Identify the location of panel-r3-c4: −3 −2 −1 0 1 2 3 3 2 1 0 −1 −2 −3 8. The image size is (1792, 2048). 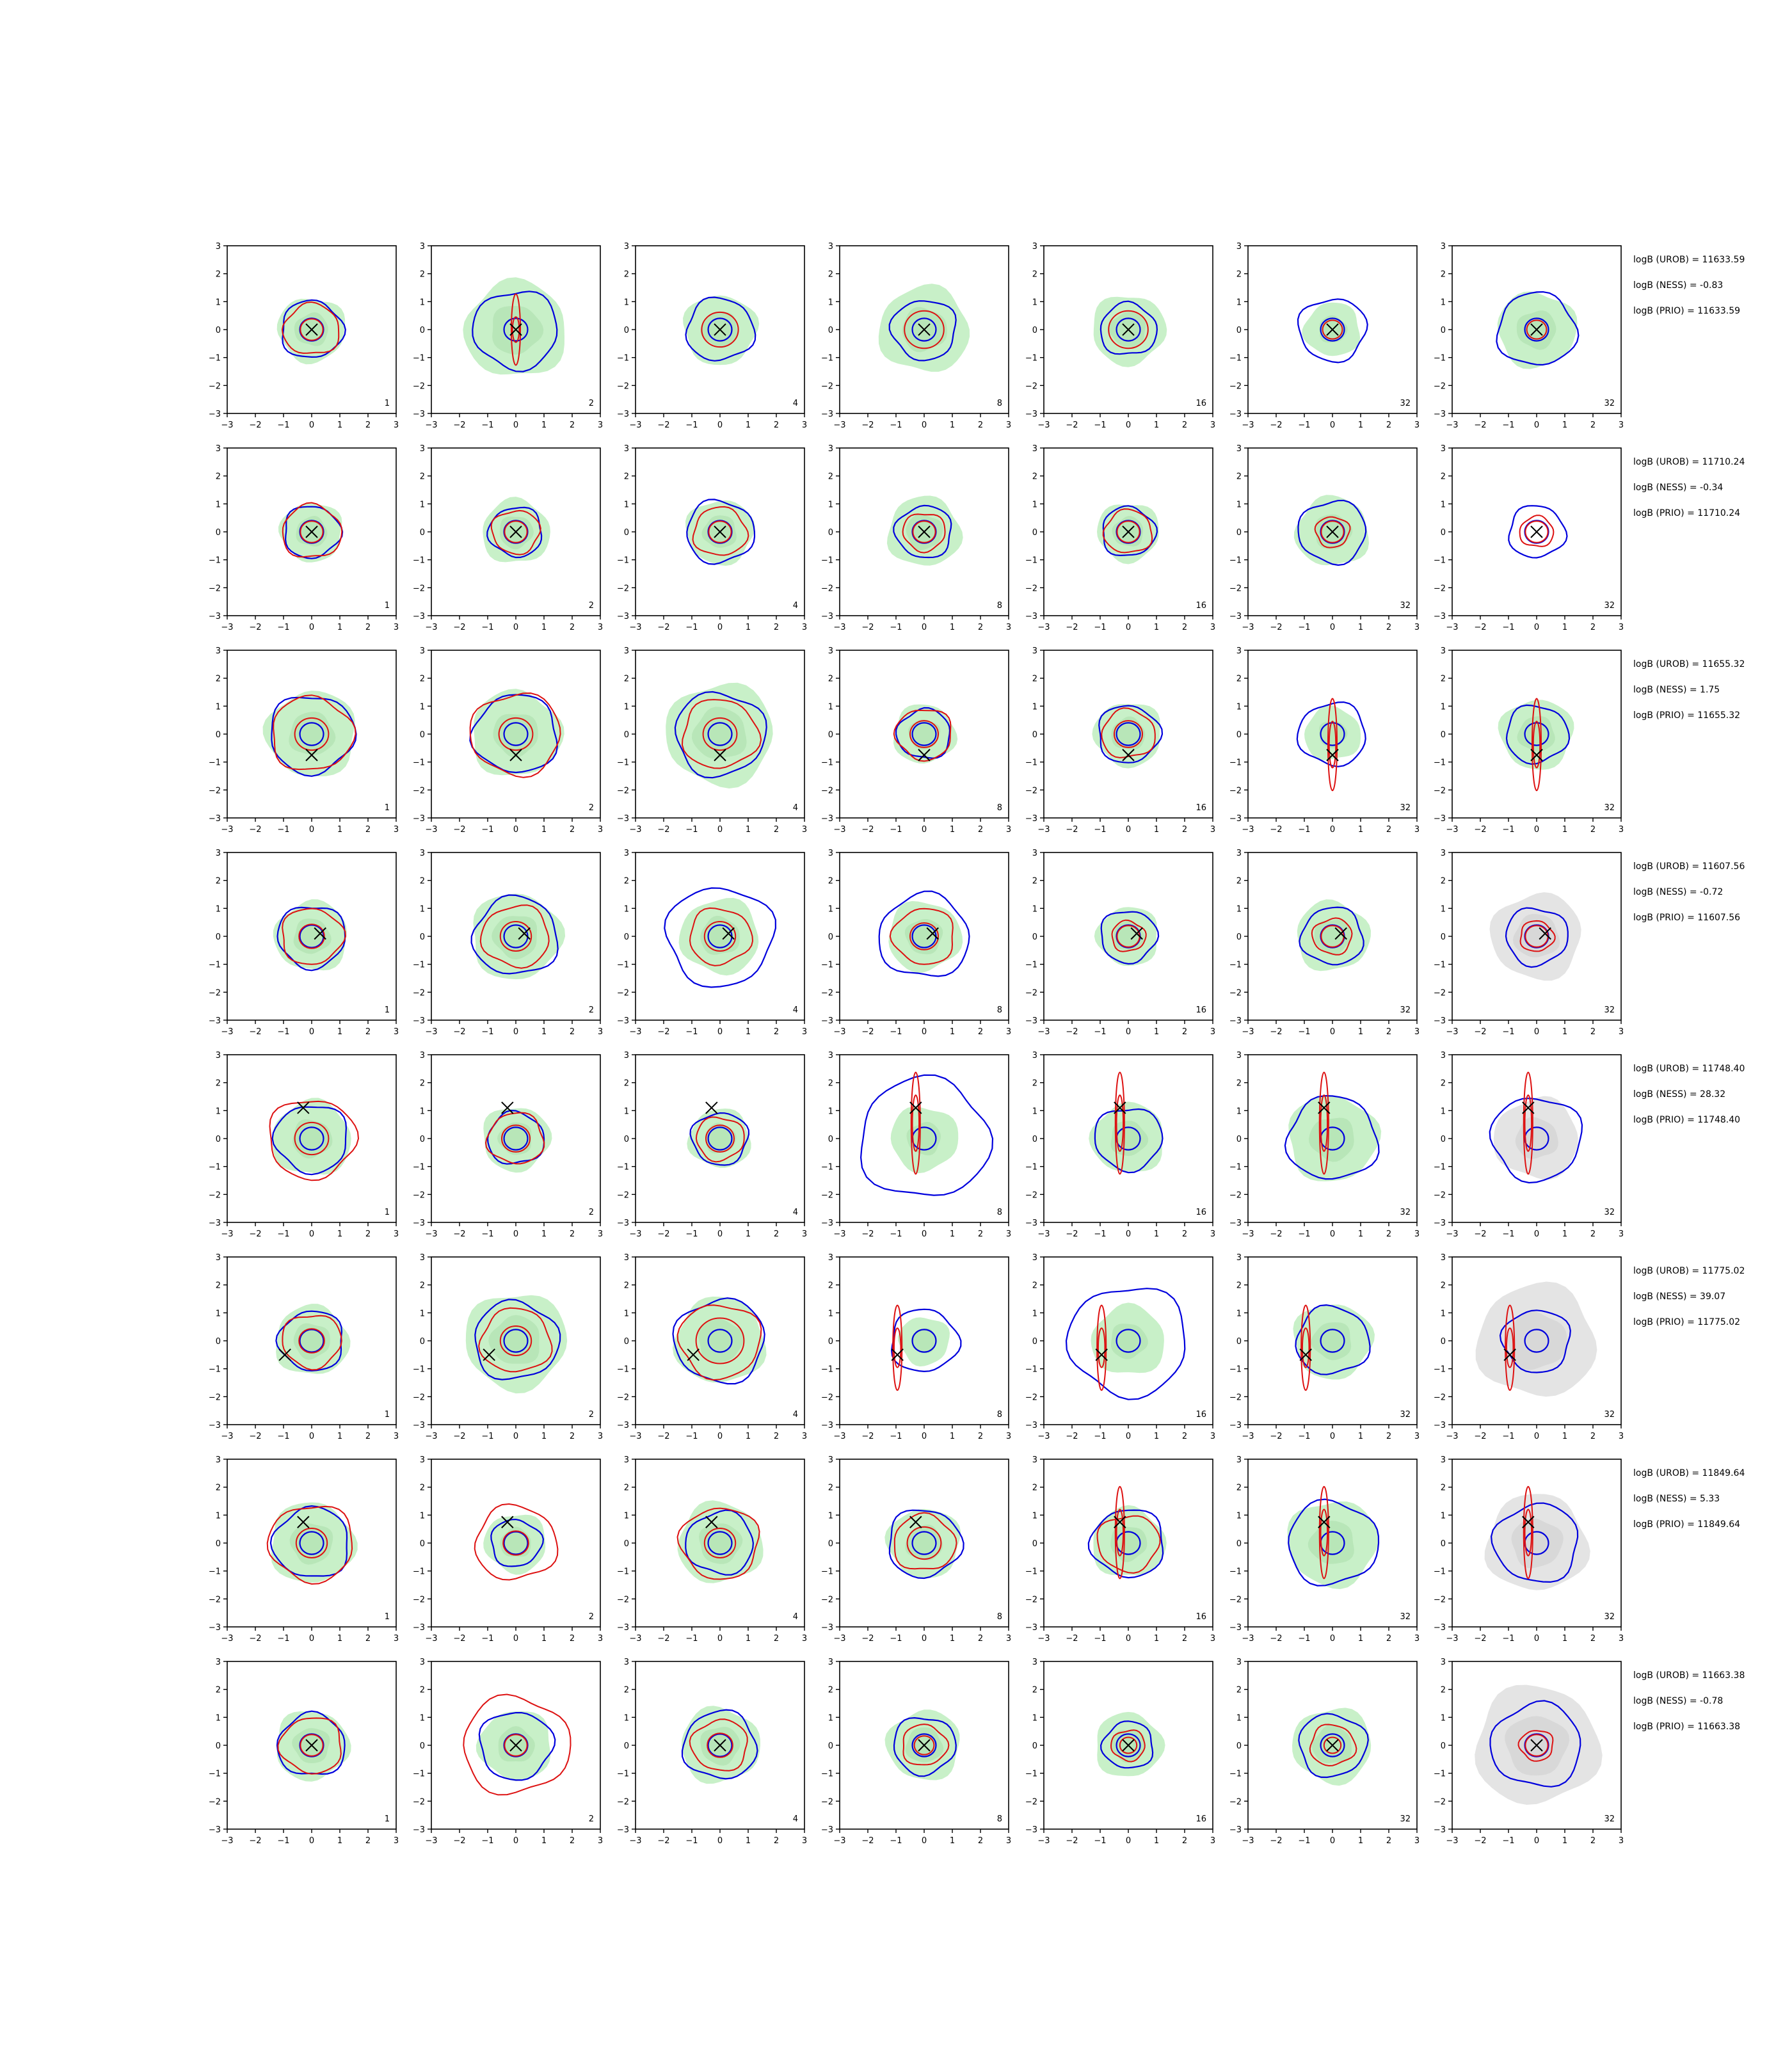
(916, 740).